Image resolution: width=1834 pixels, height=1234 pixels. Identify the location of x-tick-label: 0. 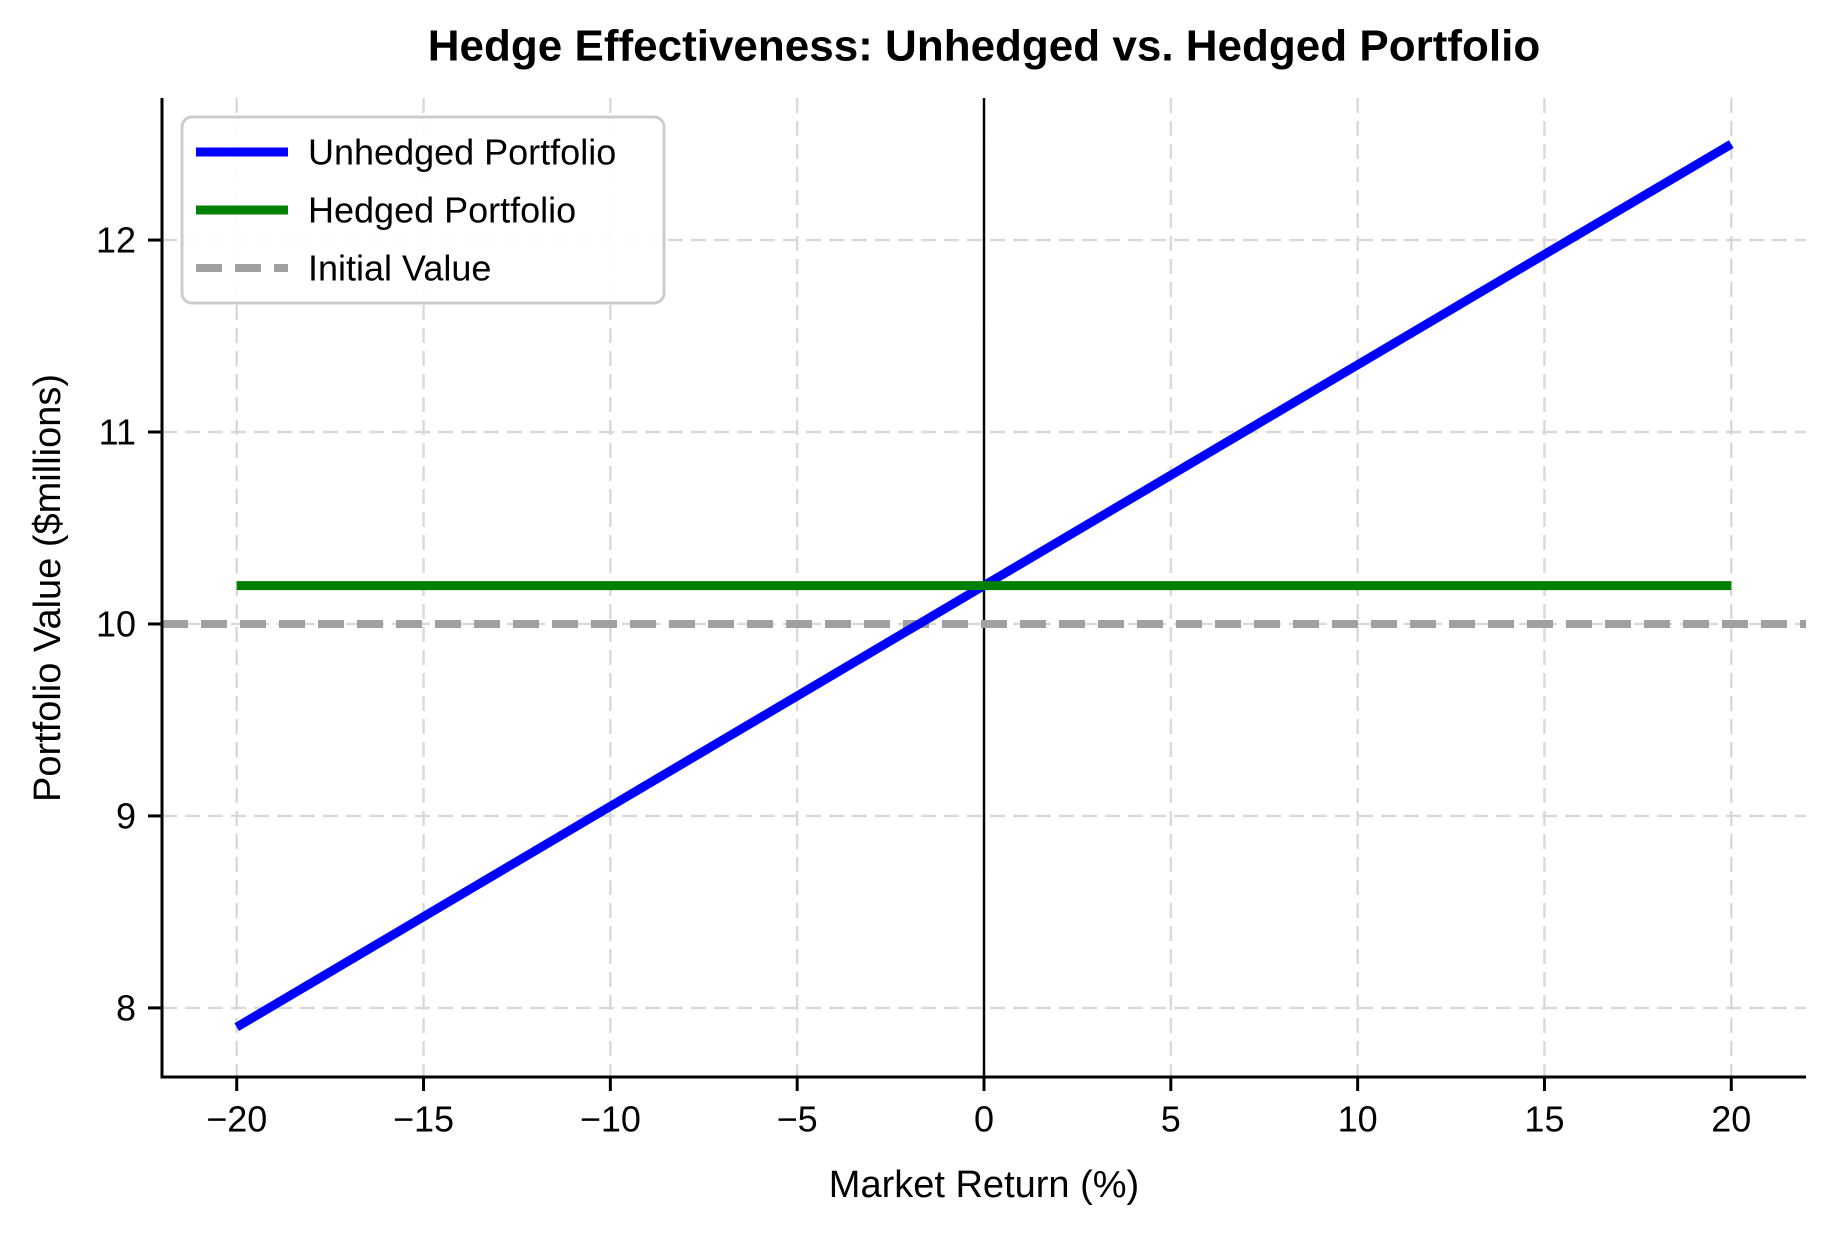
(984, 1119).